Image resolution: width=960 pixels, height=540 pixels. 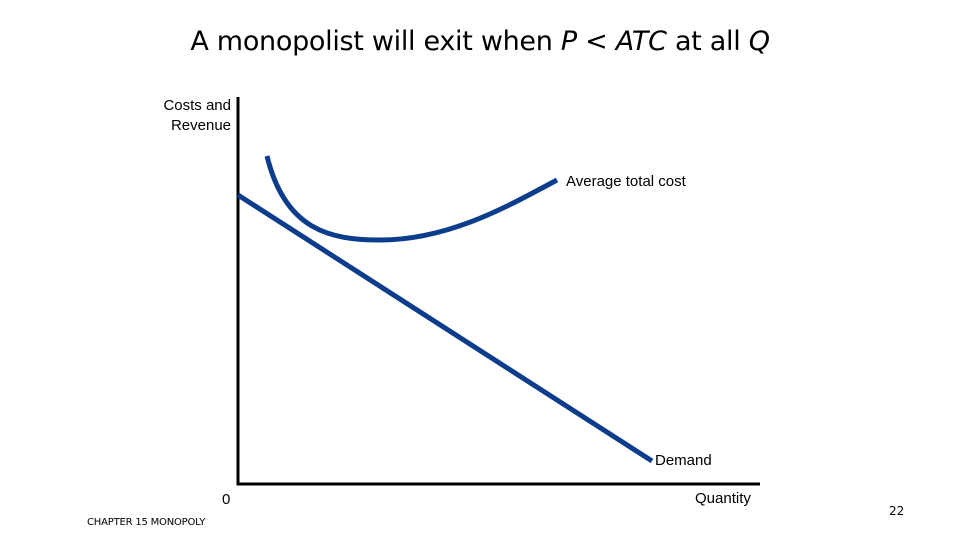 I want to click on average-total-cost-curve, so click(x=411, y=199).